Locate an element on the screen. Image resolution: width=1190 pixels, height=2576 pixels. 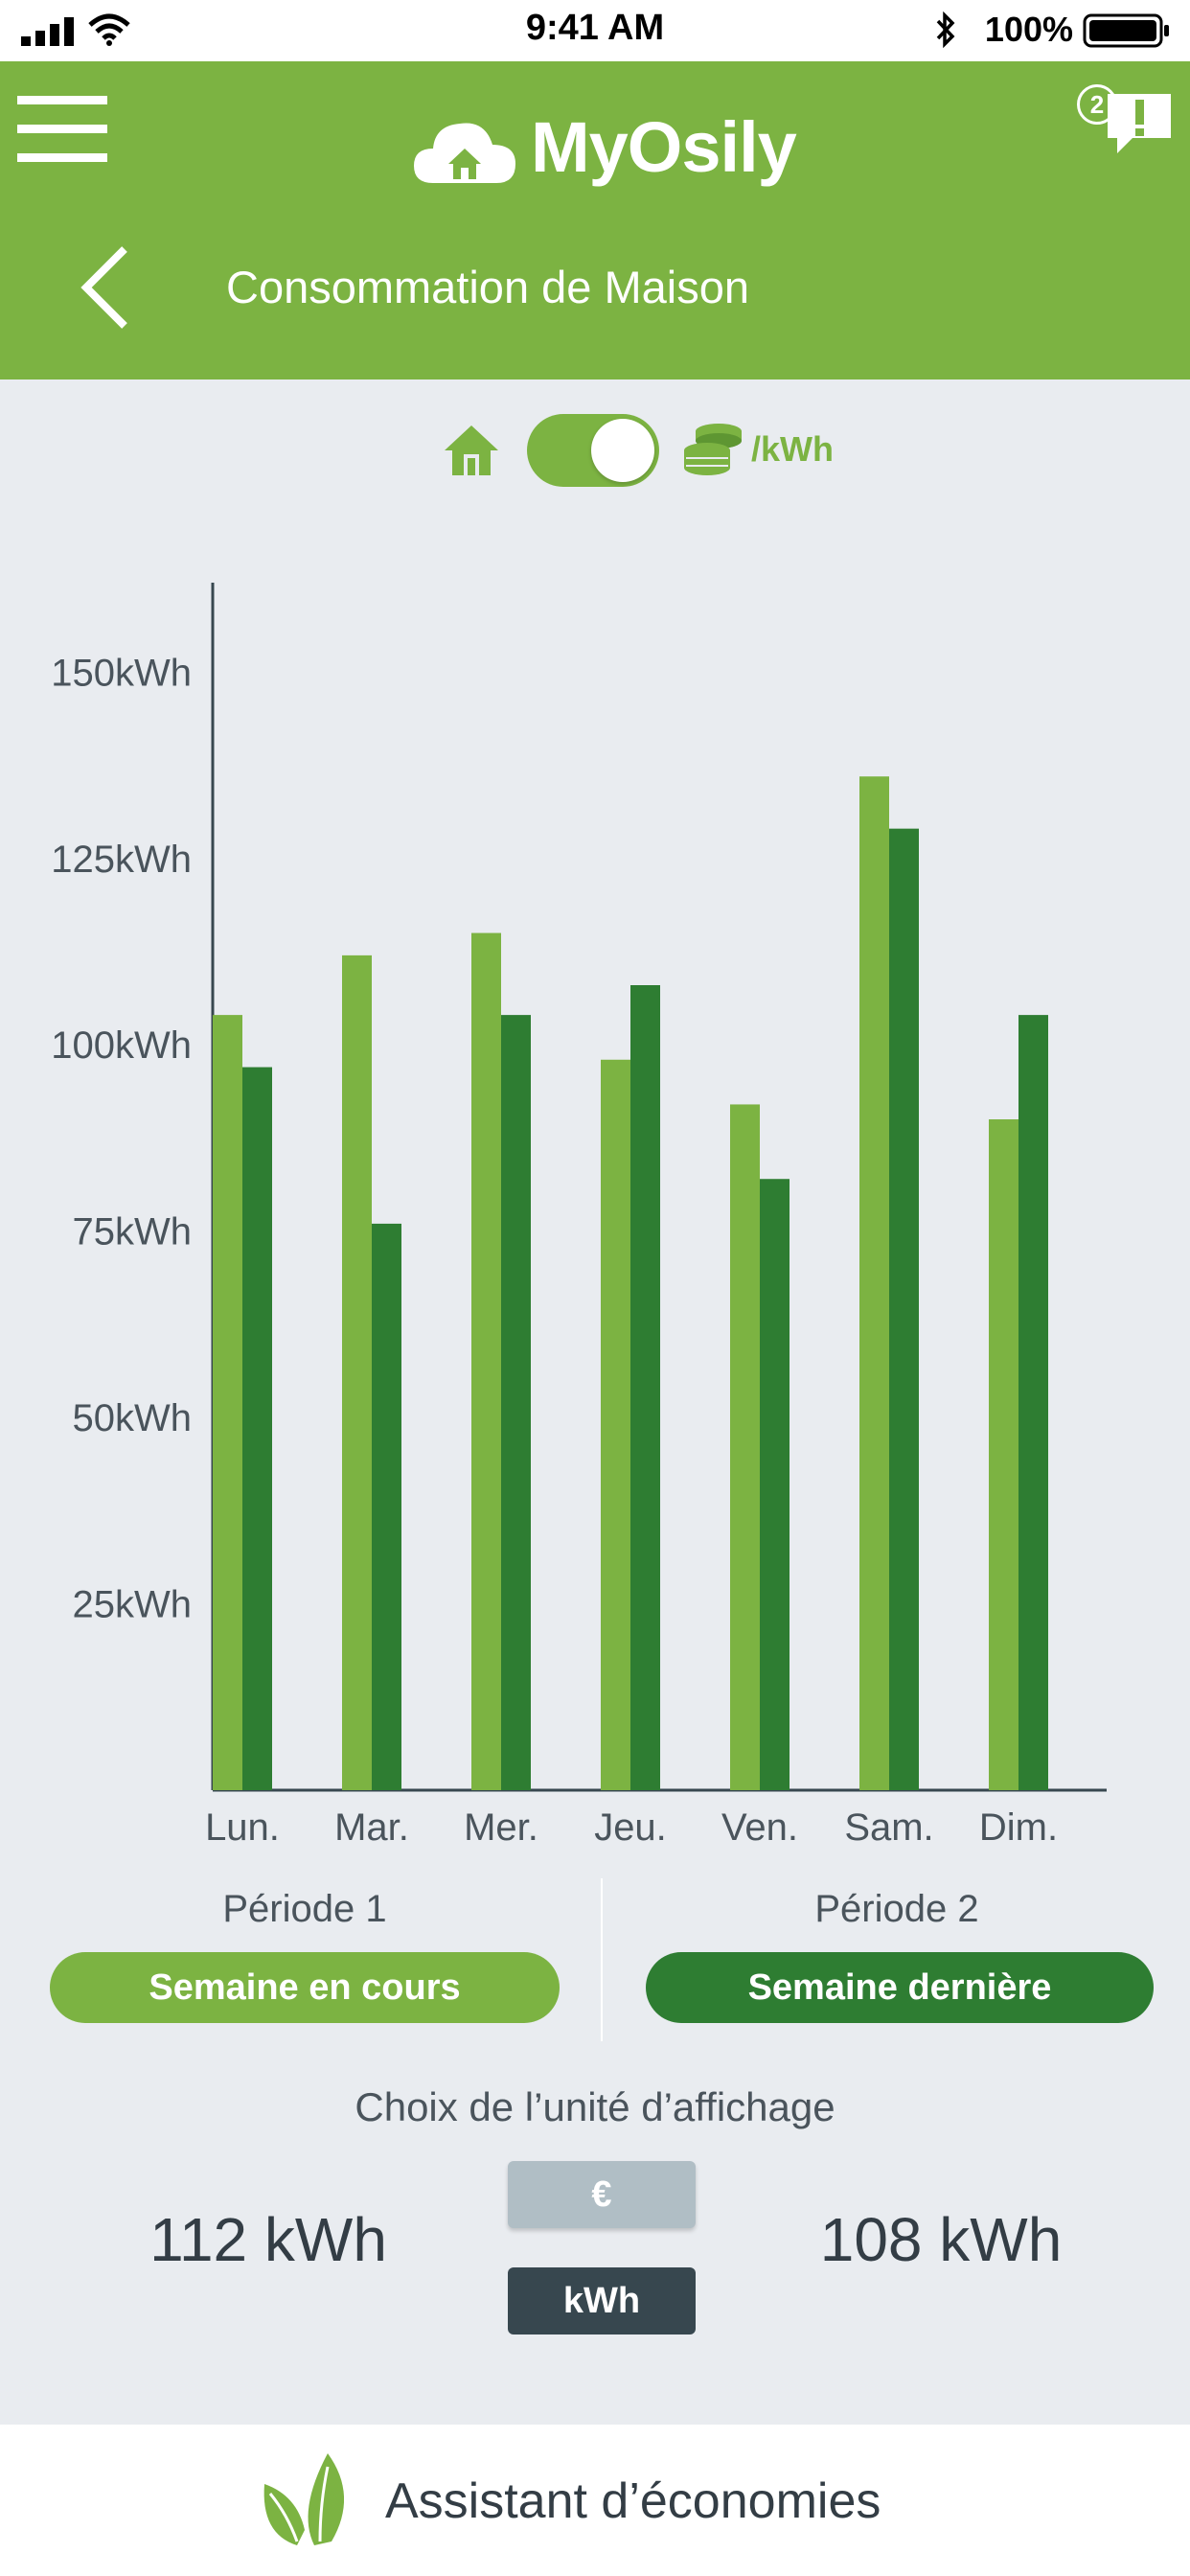
battery-percentage: 100% is located at coordinates (1029, 29).